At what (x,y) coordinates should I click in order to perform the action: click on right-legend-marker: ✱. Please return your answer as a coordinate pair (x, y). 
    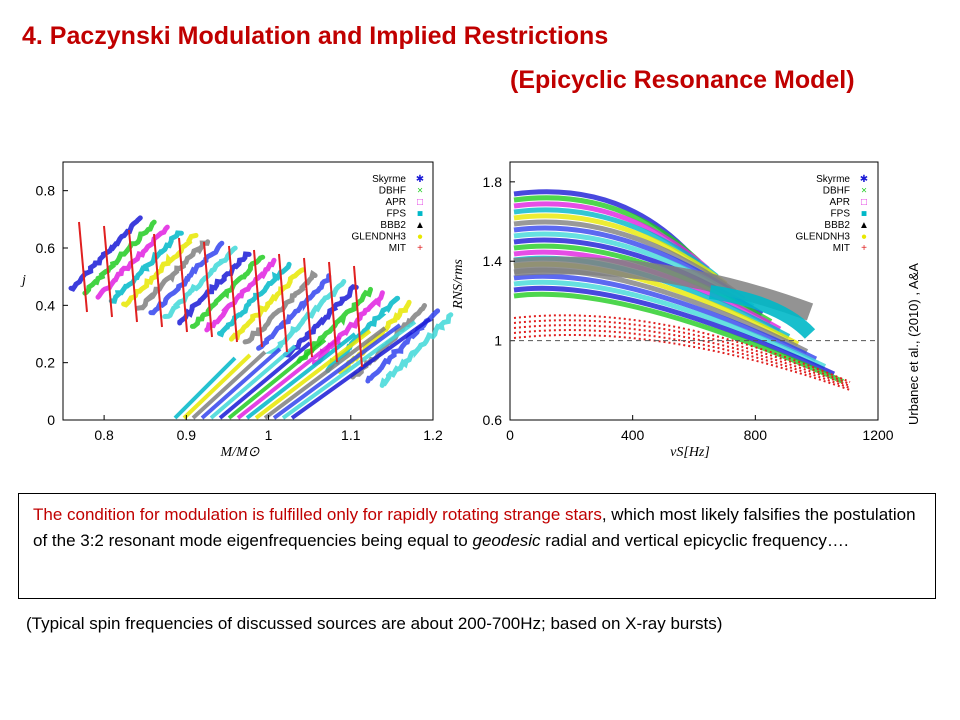
    Looking at the image, I should click on (864, 179).